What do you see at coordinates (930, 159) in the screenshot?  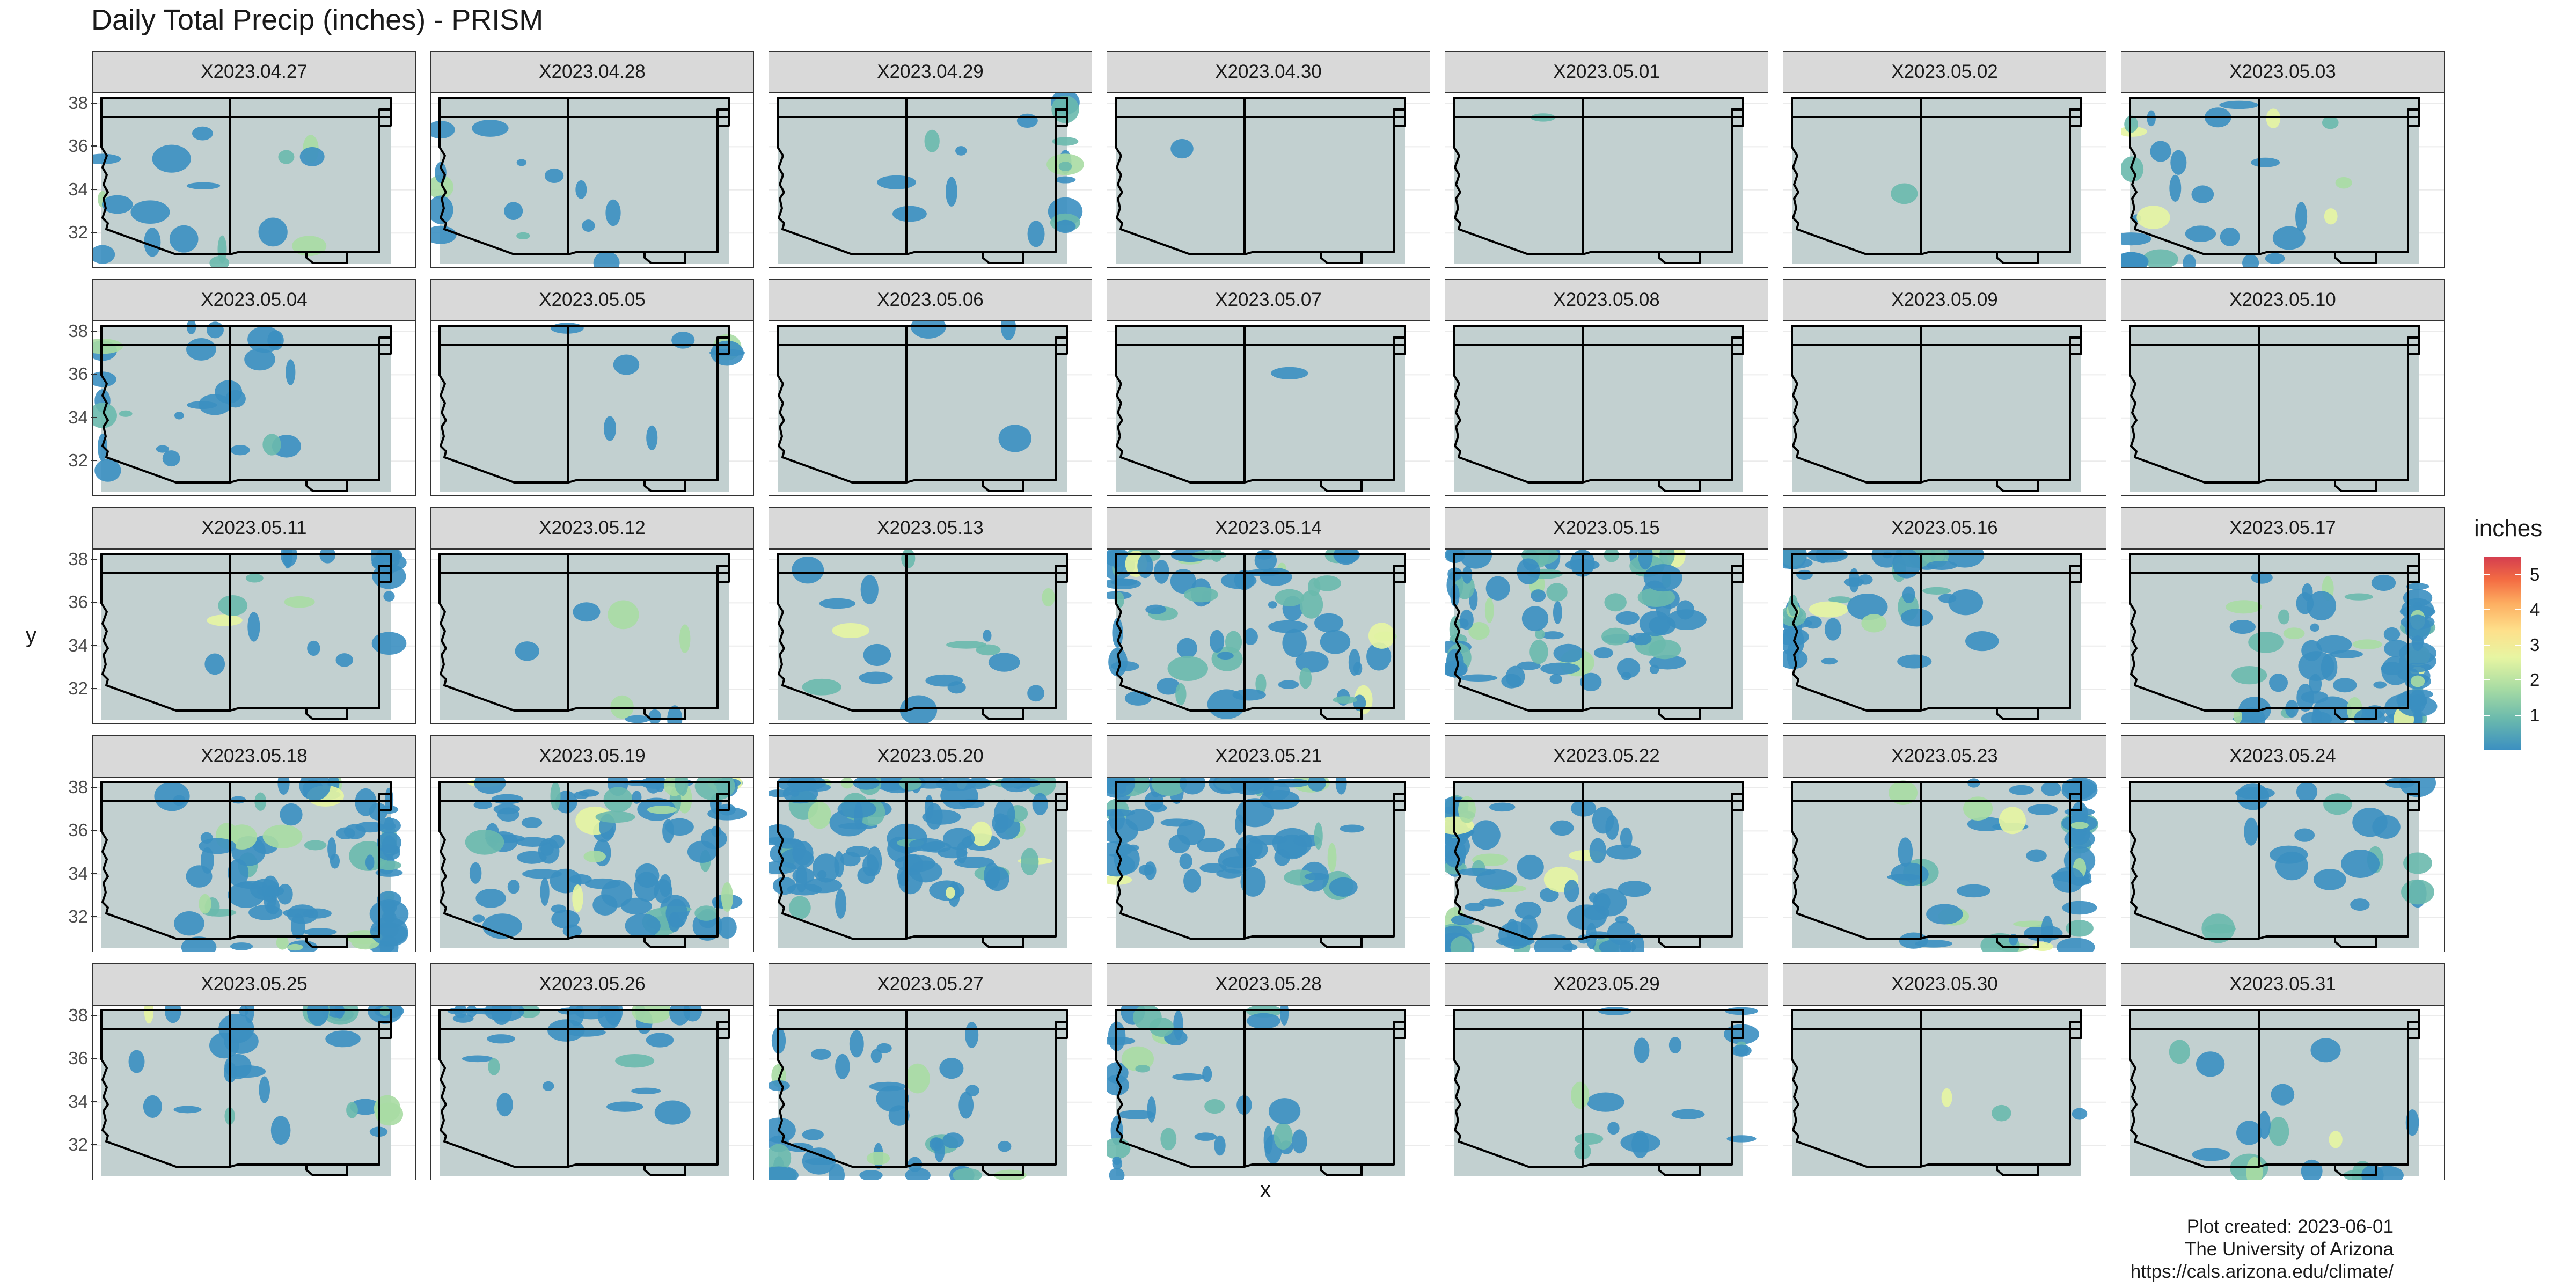 I see `facet-panel: X2023.04.29` at bounding box center [930, 159].